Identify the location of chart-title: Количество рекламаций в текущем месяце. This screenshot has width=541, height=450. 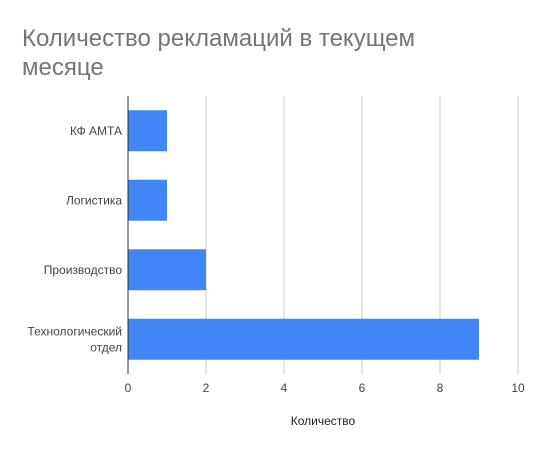
(219, 53).